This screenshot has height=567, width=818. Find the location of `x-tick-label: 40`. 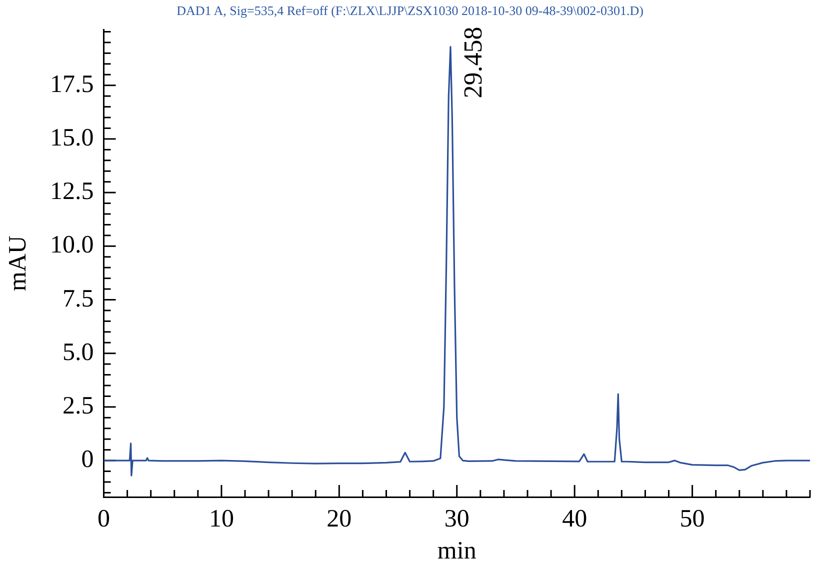

x-tick-label: 40 is located at coordinates (575, 519).